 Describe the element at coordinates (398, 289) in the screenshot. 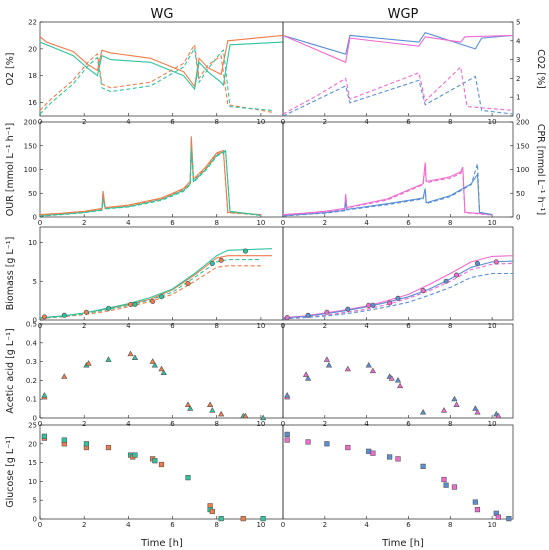

I see `series-line-wgp_b-solid` at that location.